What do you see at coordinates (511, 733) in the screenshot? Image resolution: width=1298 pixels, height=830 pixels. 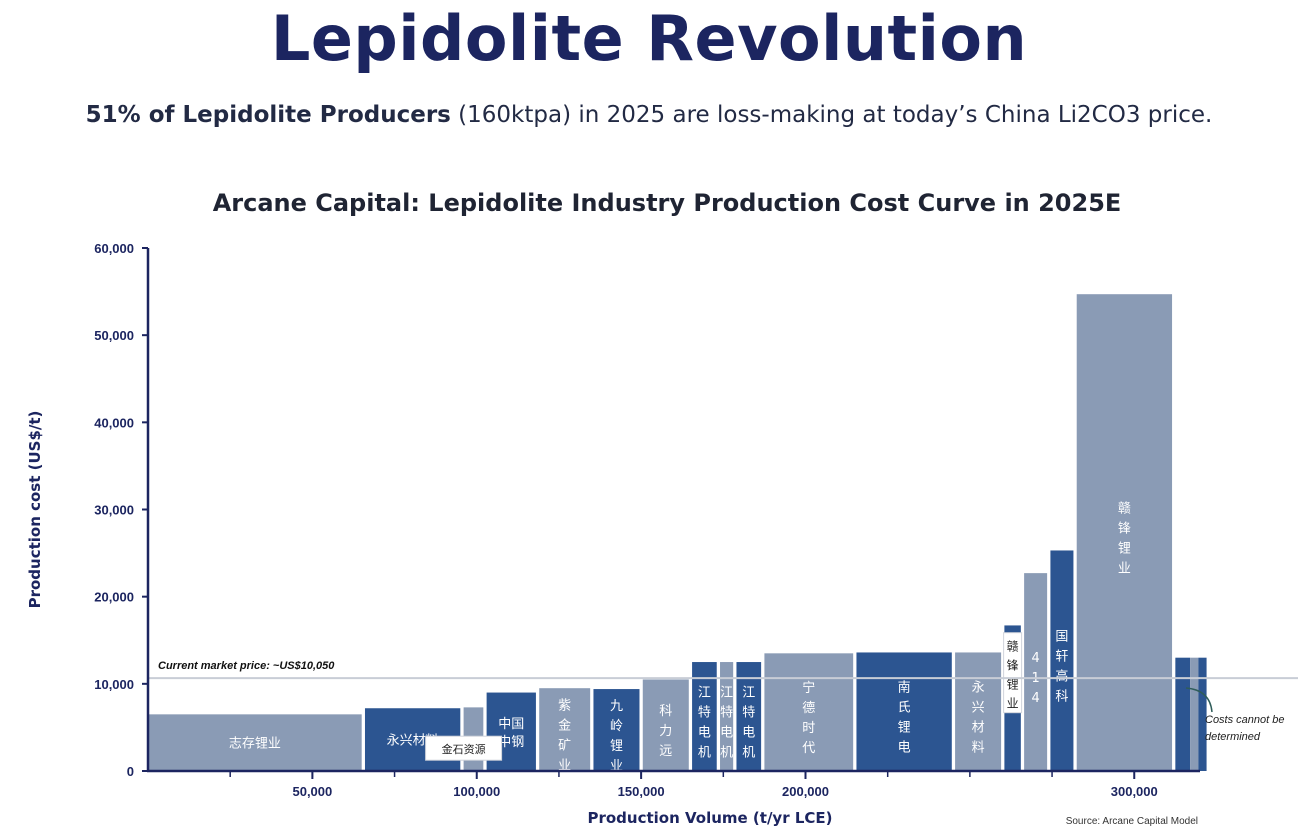 I see `bar-label: 中国中钢` at bounding box center [511, 733].